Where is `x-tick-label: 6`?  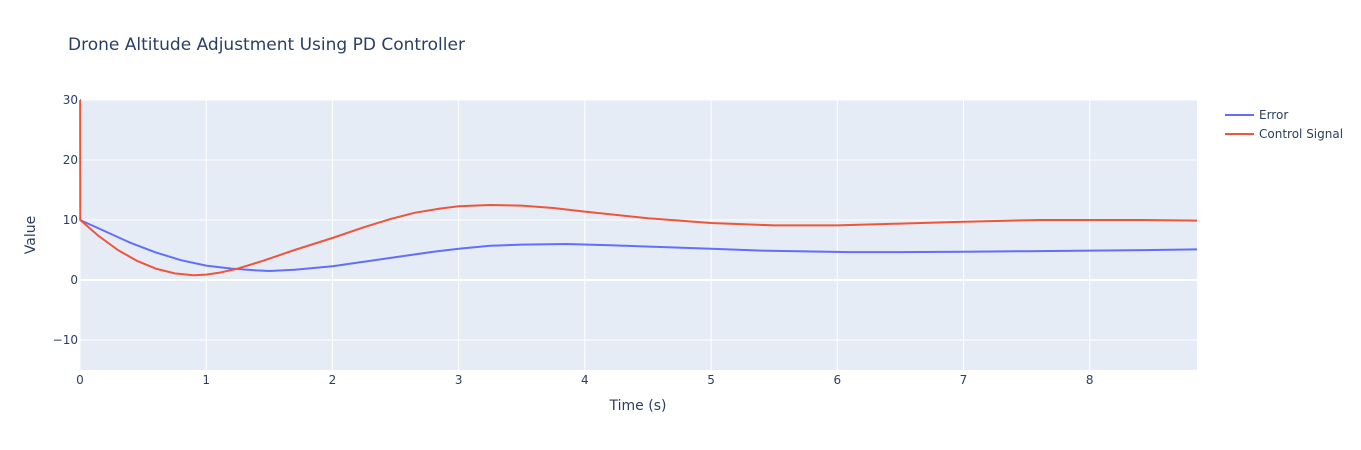 x-tick-label: 6 is located at coordinates (837, 380).